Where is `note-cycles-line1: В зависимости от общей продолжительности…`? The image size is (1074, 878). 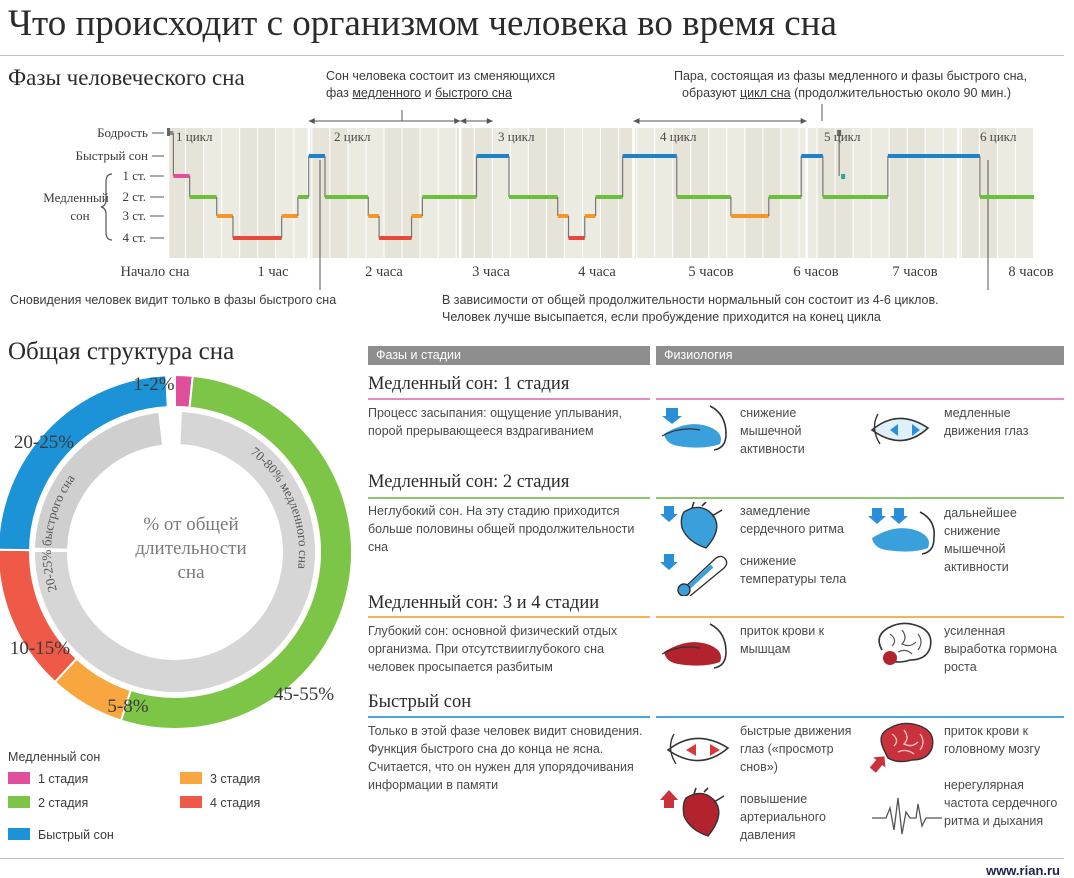 note-cycles-line1: В зависимости от общей продолжительности… is located at coordinates (690, 300).